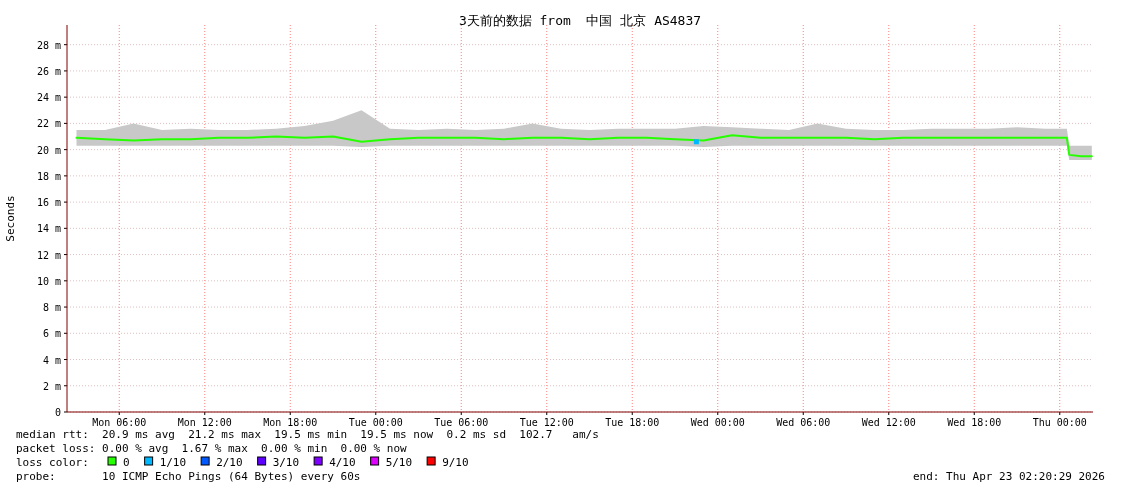 The width and height of the screenshot is (1121, 494). What do you see at coordinates (51, 334) in the screenshot?
I see `y-tick-label: 6 m` at bounding box center [51, 334].